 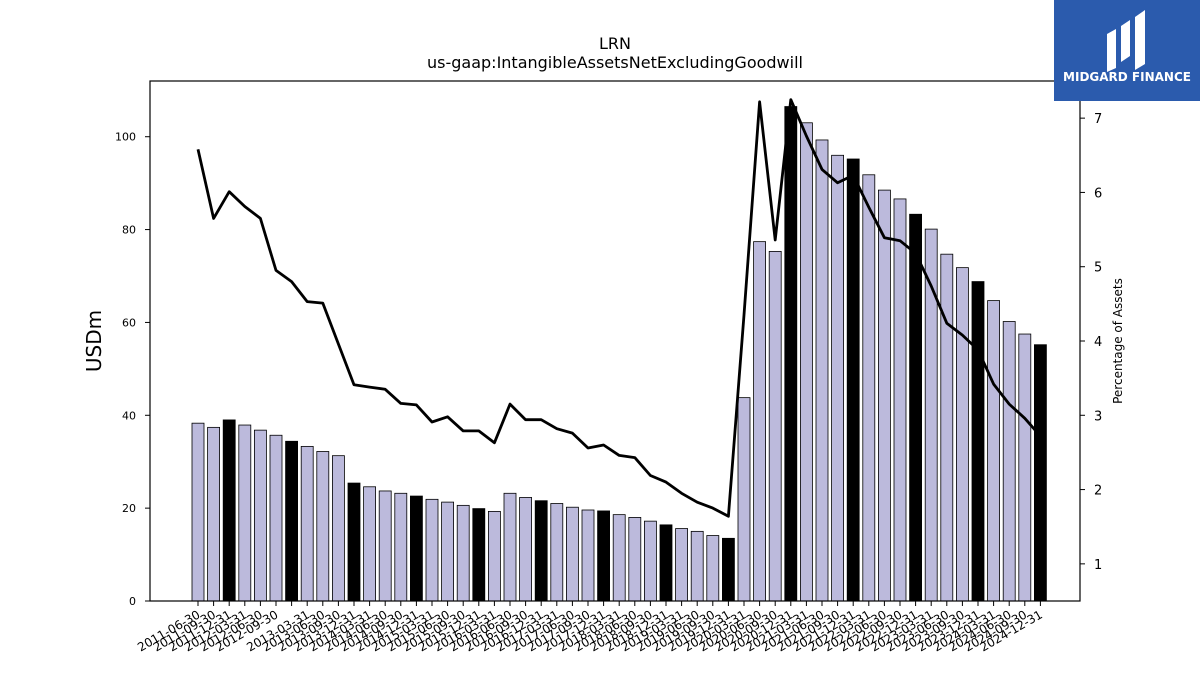 I want to click on y-tick-label: 20, so click(x=129, y=508).